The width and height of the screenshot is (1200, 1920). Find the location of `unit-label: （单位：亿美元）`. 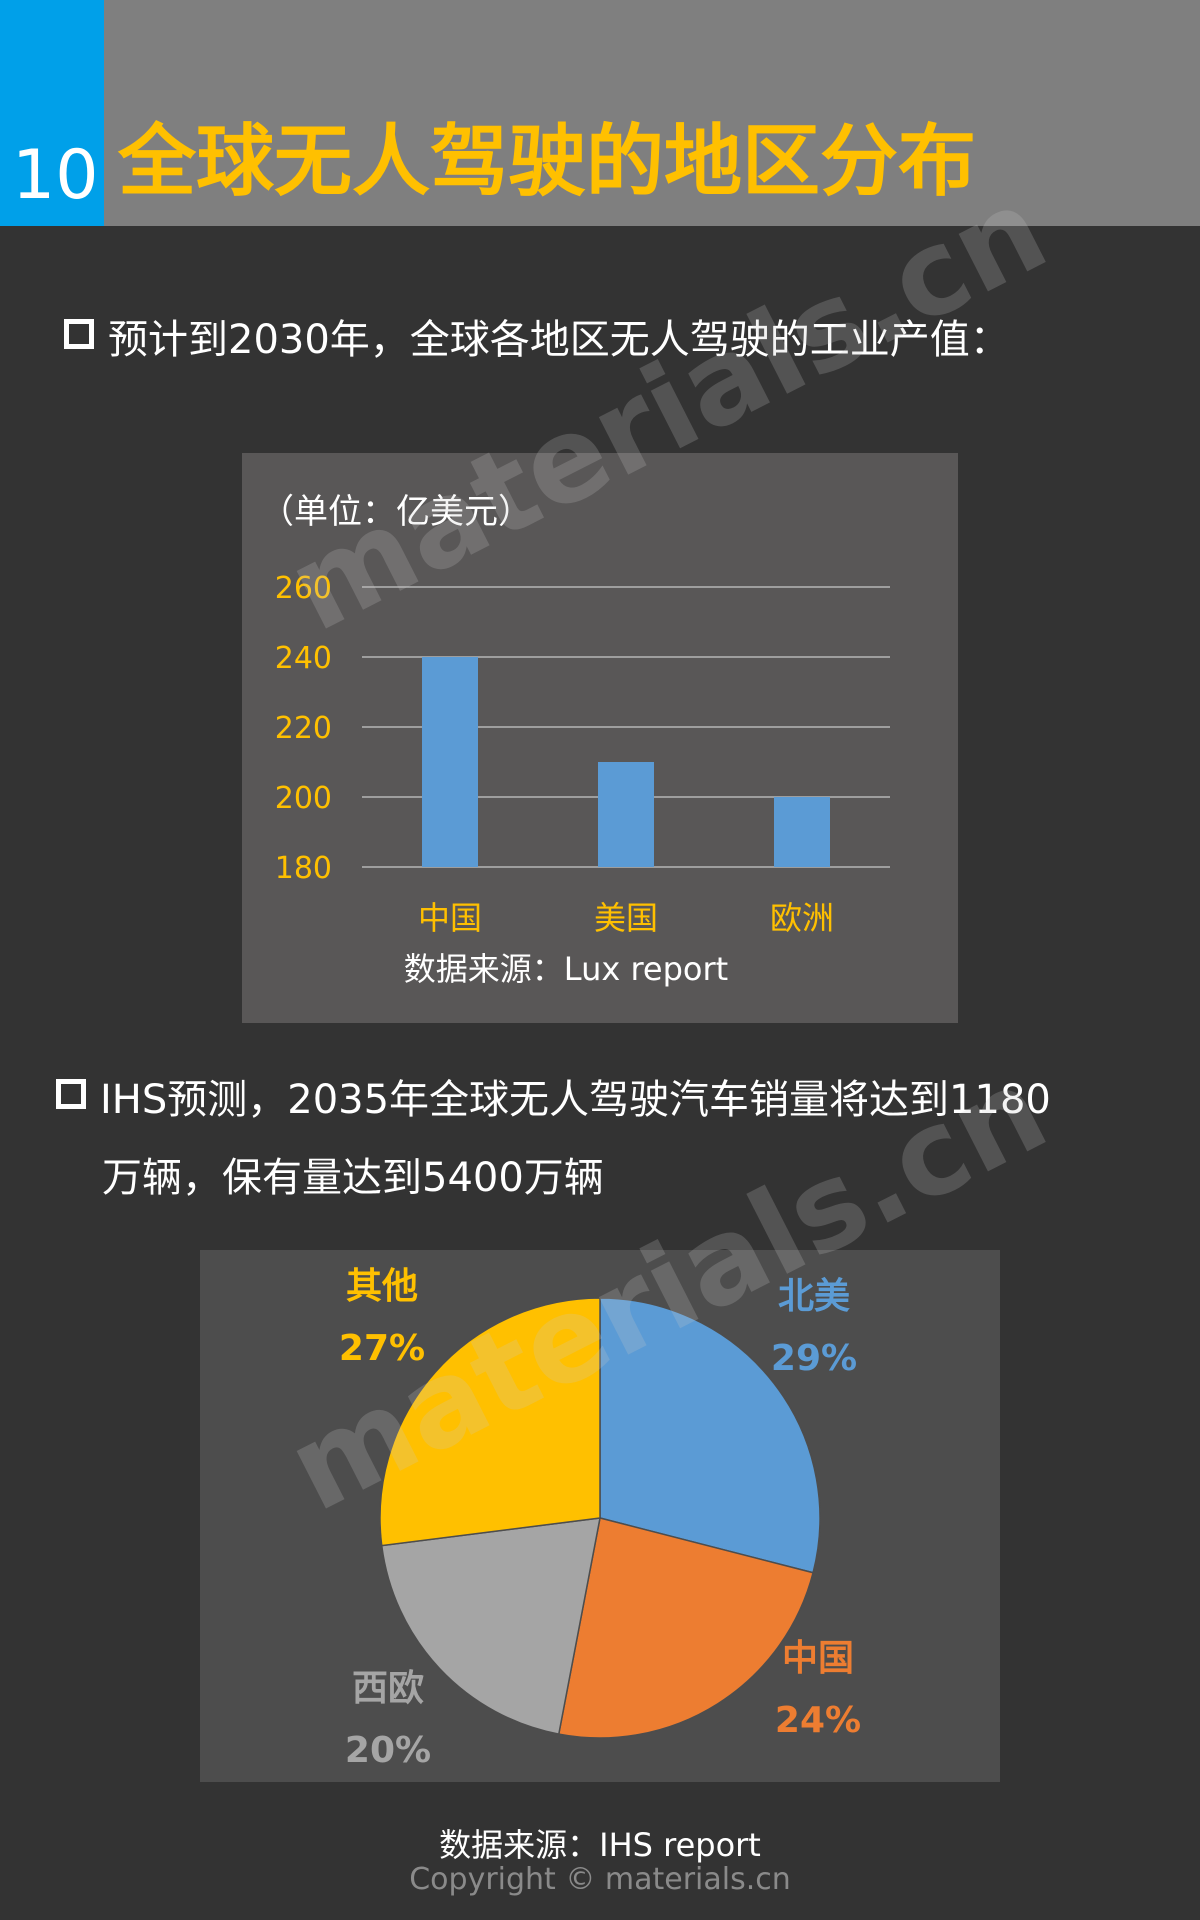

unit-label: （单位：亿美元） is located at coordinates (396, 512).